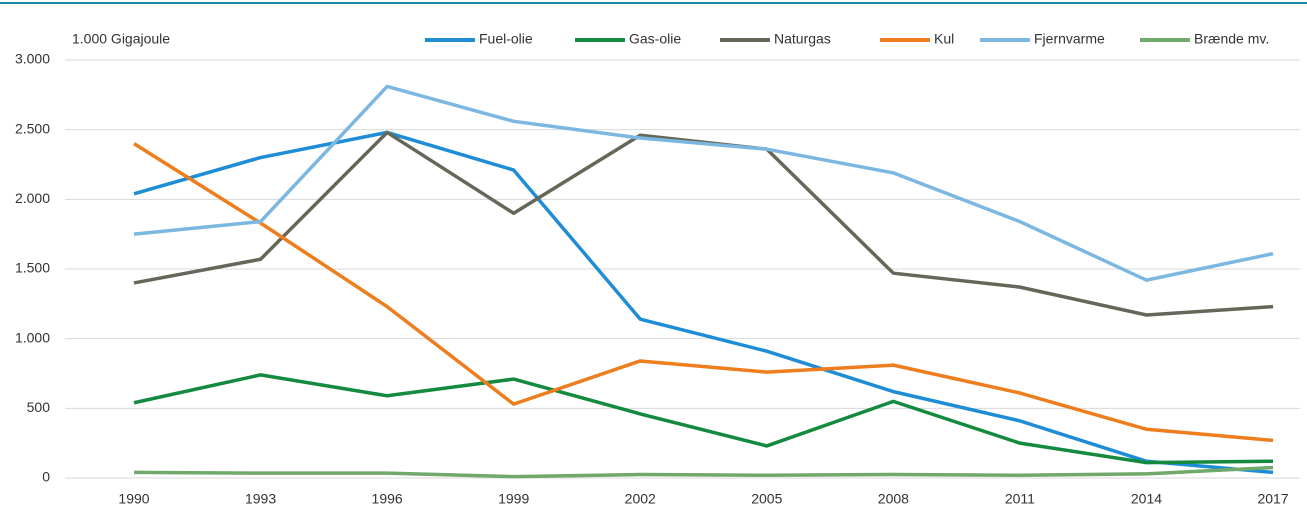  What do you see at coordinates (1069, 39) in the screenshot?
I see `legend-label: Fjernvarme` at bounding box center [1069, 39].